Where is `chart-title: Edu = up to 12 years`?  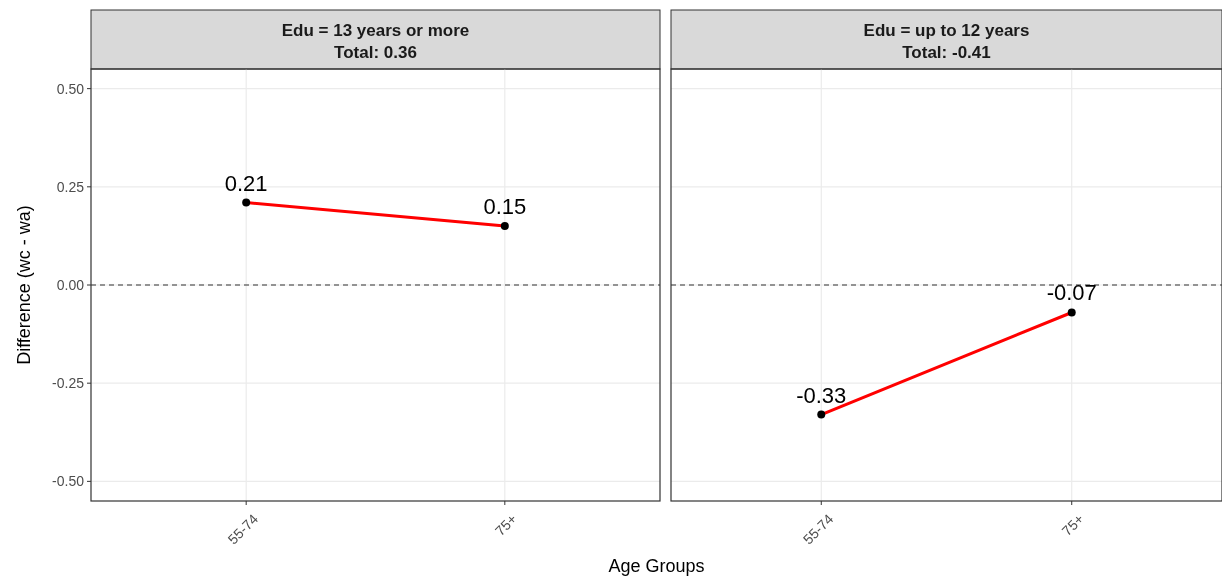 chart-title: Edu = up to 12 years is located at coordinates (946, 30).